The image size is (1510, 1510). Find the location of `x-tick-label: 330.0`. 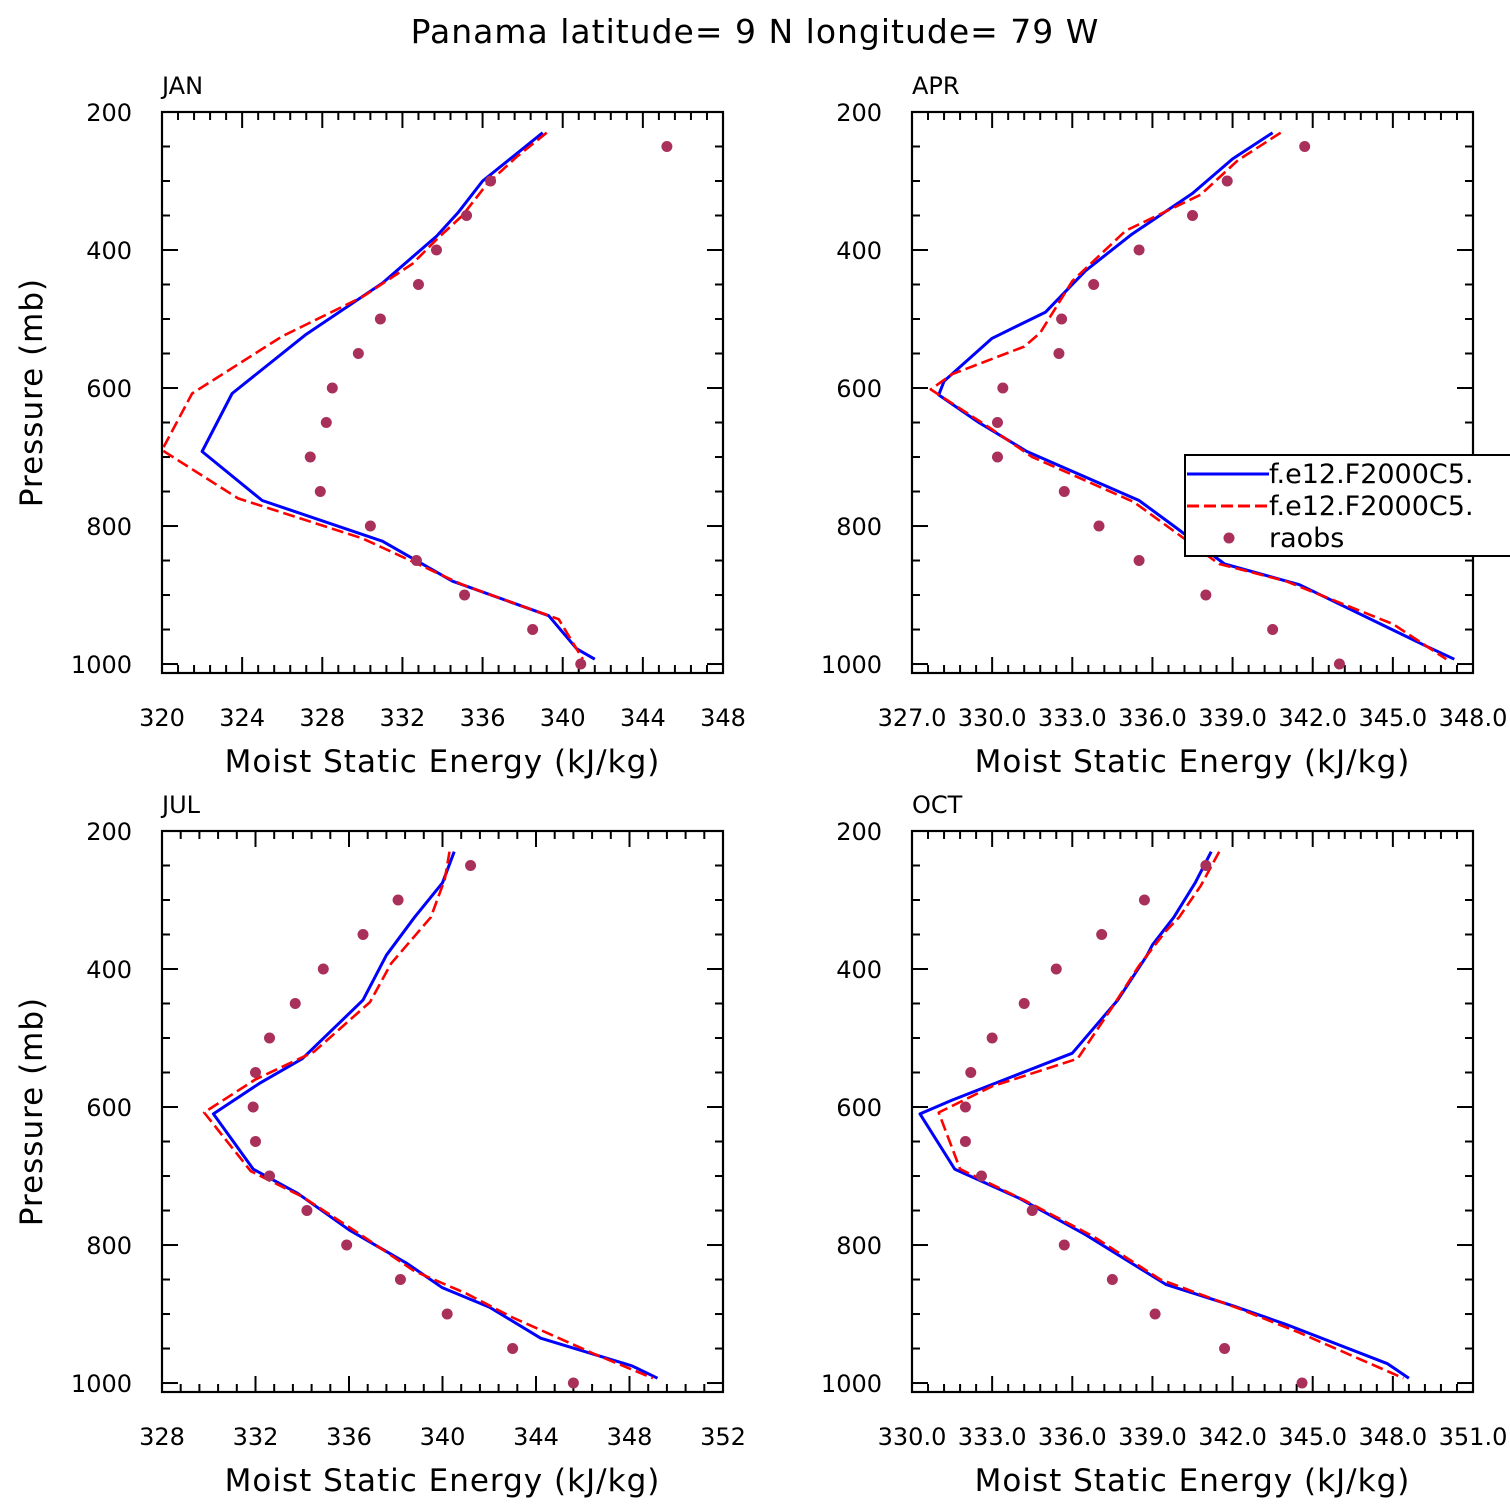

x-tick-label: 330.0 is located at coordinates (992, 718).